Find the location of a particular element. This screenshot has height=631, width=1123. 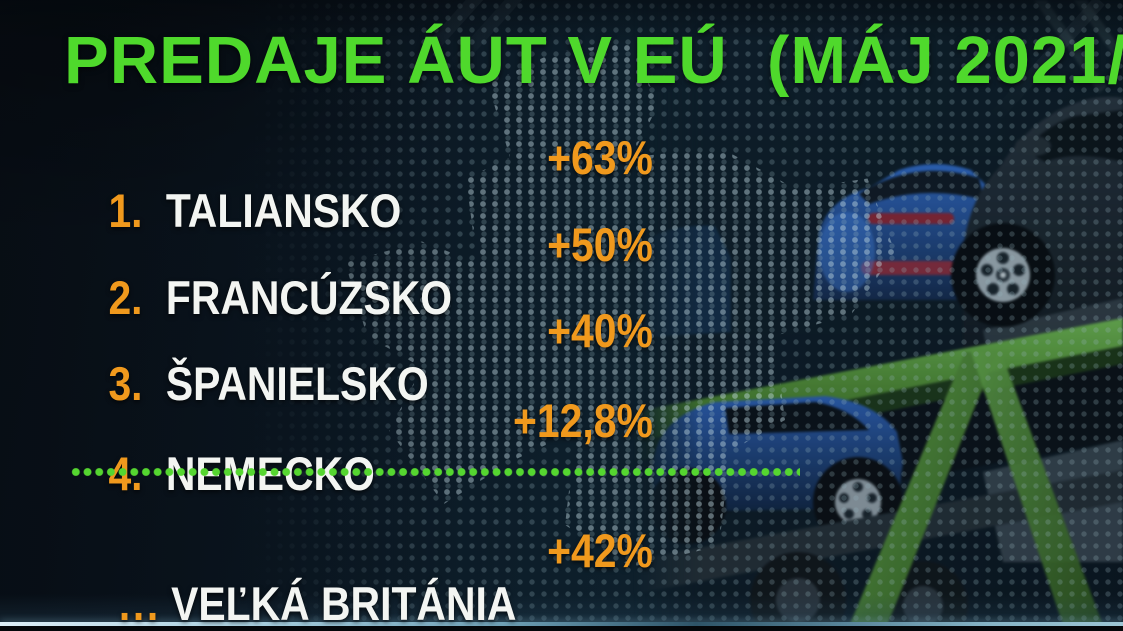

rank-number: 3. is located at coordinates (125, 383).